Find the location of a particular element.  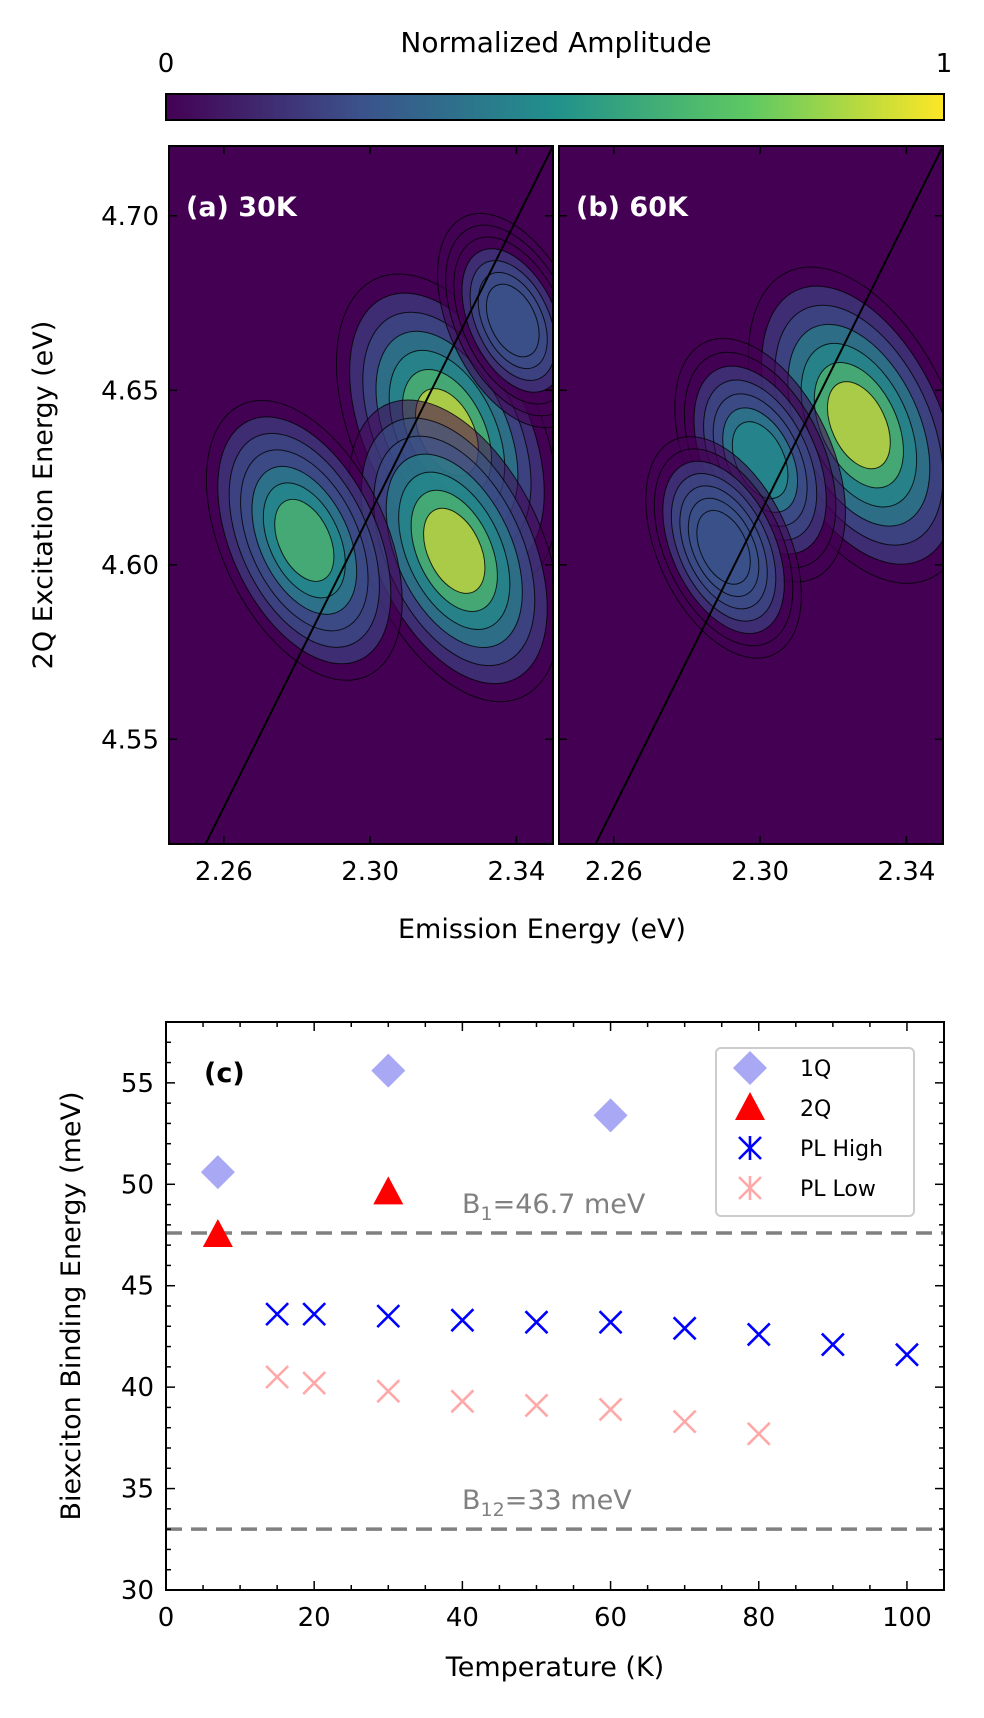

panel-a-xtick-label: 2.30 is located at coordinates (370, 872).